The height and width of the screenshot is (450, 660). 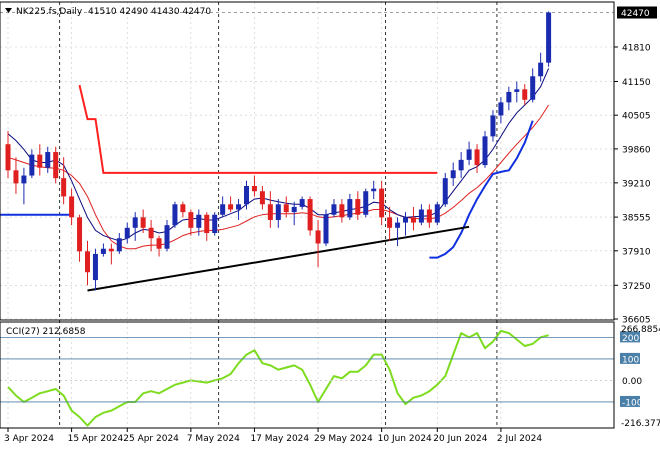 What do you see at coordinates (405, 439) in the screenshot?
I see `time-tick-label: 10 Jun 2024` at bounding box center [405, 439].